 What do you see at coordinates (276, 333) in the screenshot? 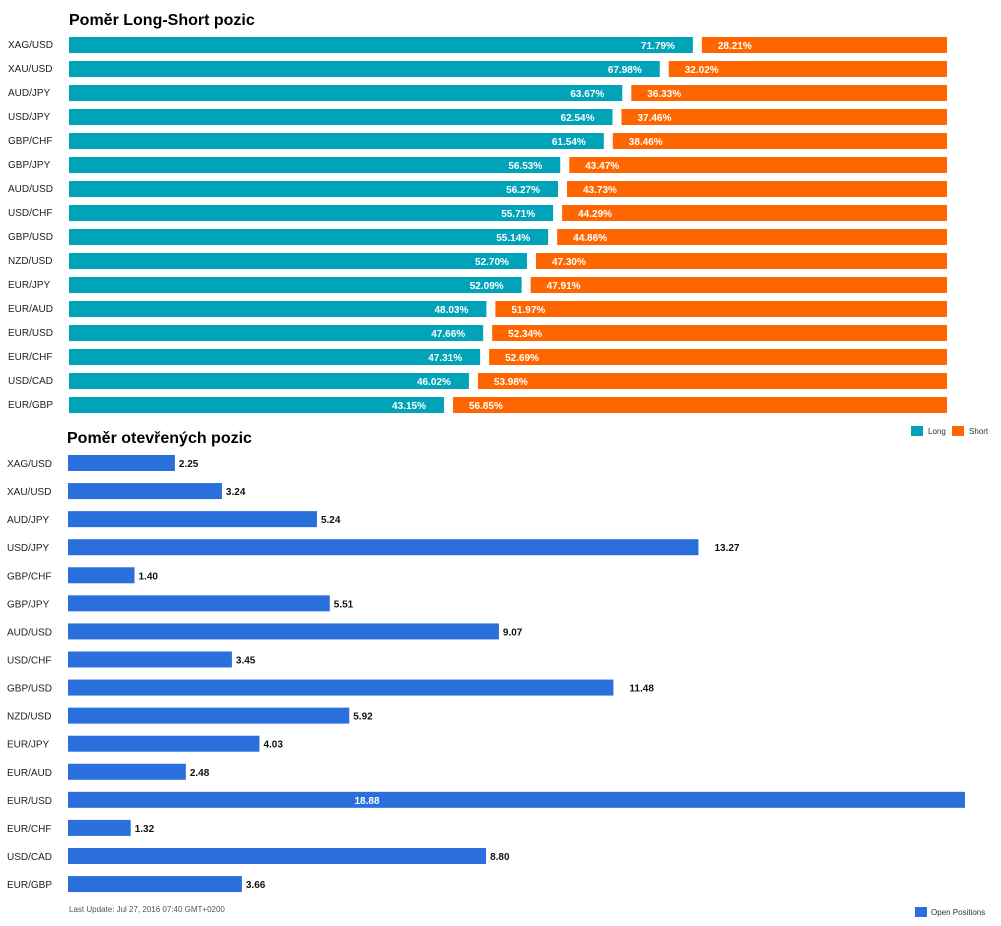
I see `long-bar-eur-usd` at bounding box center [276, 333].